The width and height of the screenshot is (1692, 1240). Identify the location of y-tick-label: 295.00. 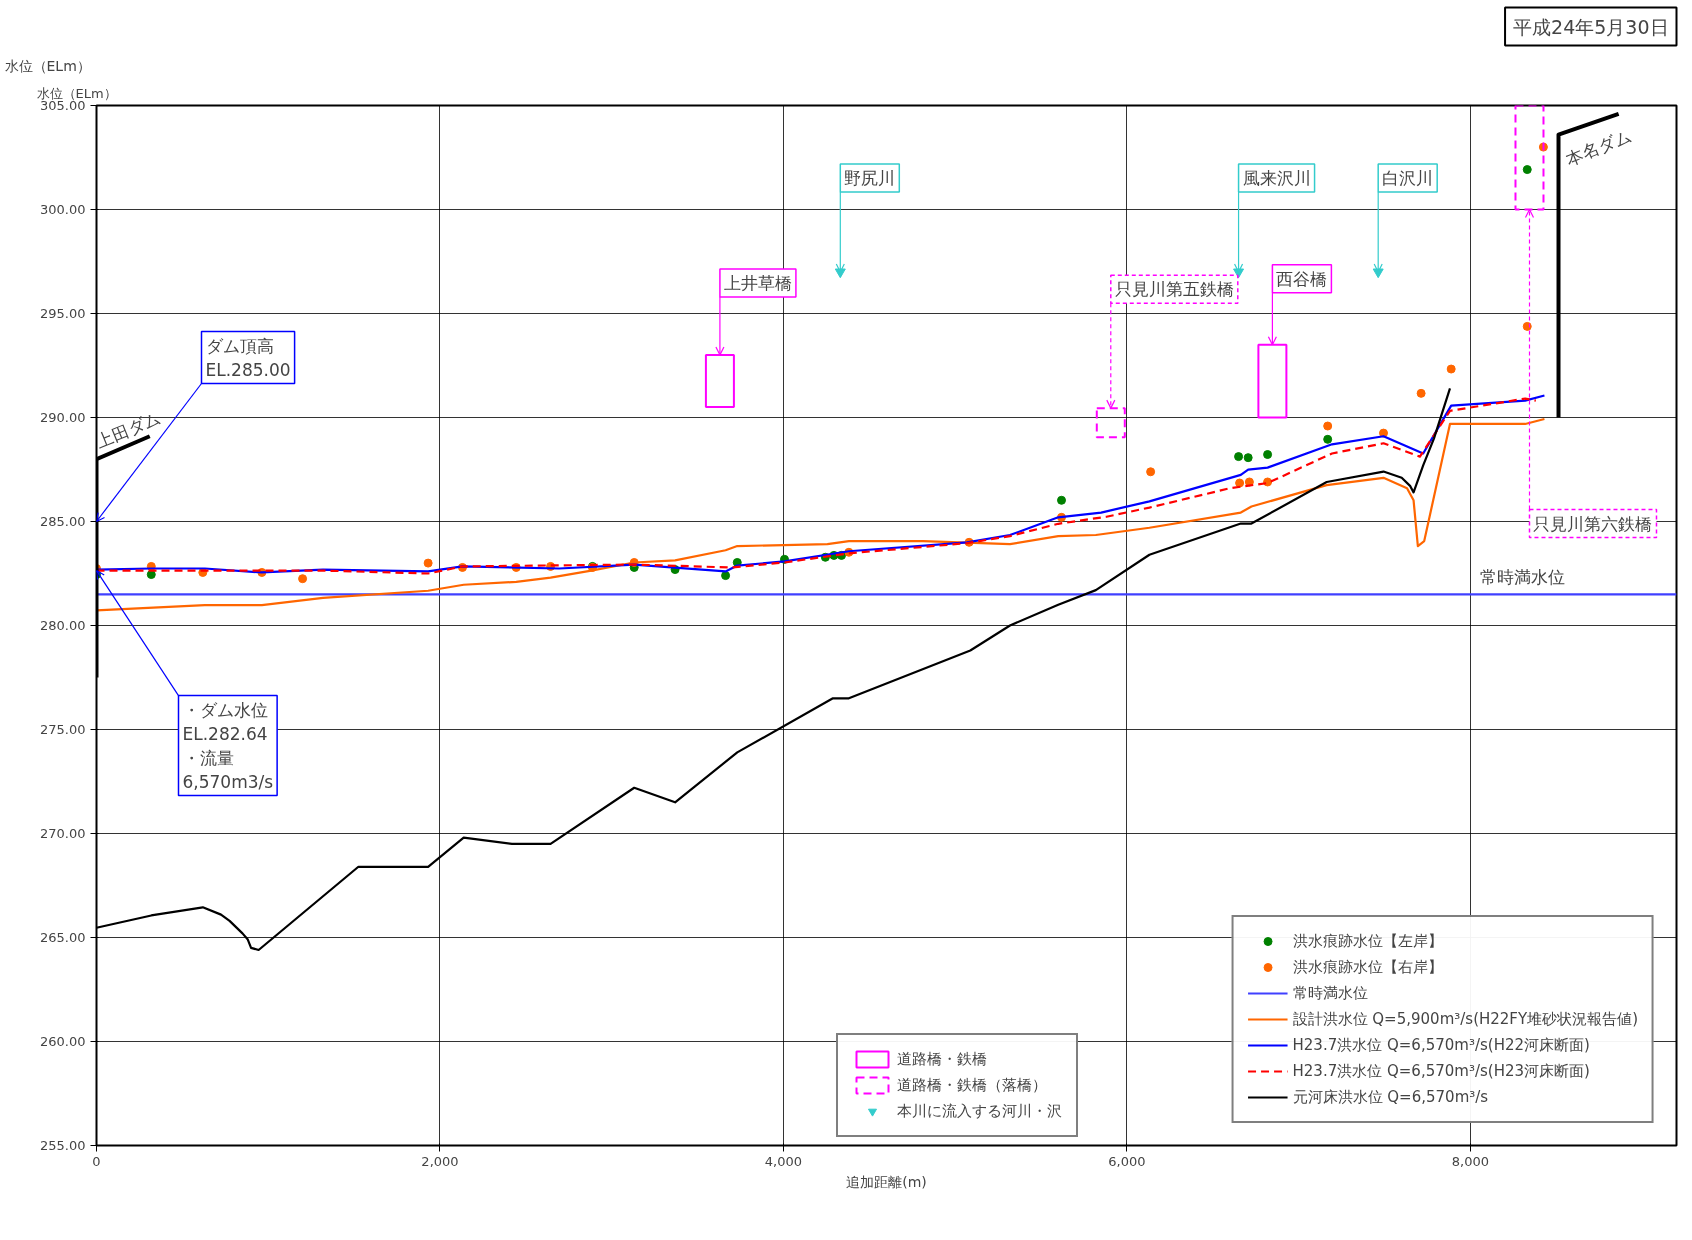
(63, 313).